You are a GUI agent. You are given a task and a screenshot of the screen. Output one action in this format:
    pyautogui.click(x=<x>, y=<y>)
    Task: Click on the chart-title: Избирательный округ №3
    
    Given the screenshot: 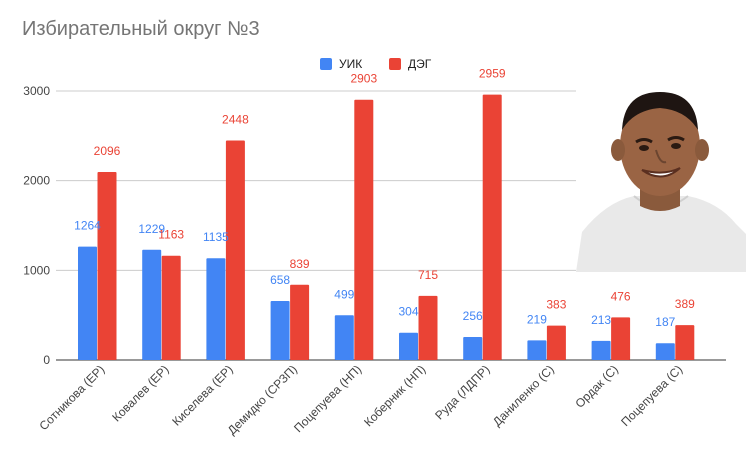 What is the action you would take?
    pyautogui.click(x=141, y=29)
    